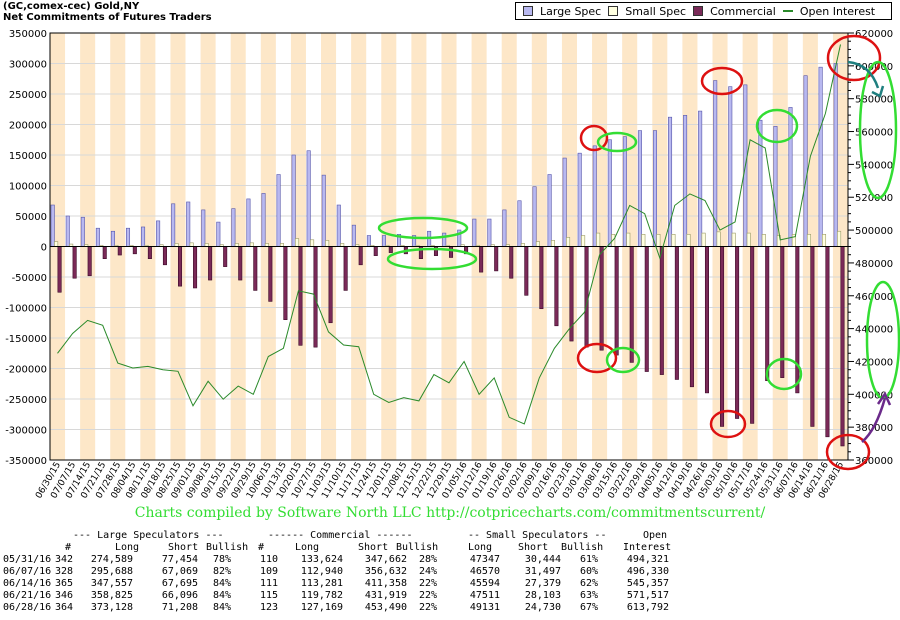 The height and width of the screenshot is (620, 900). Describe the element at coordinates (484, 595) in the screenshot. I see `table-cell: 47511` at that location.